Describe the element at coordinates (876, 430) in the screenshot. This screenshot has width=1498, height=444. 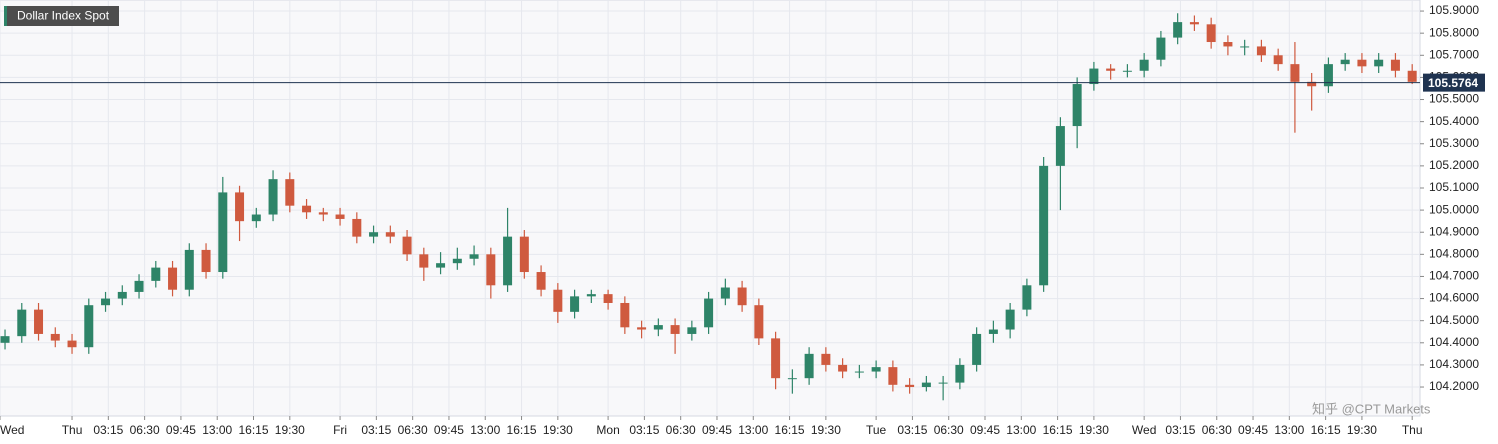
I see `x-tick-label: Tue` at that location.